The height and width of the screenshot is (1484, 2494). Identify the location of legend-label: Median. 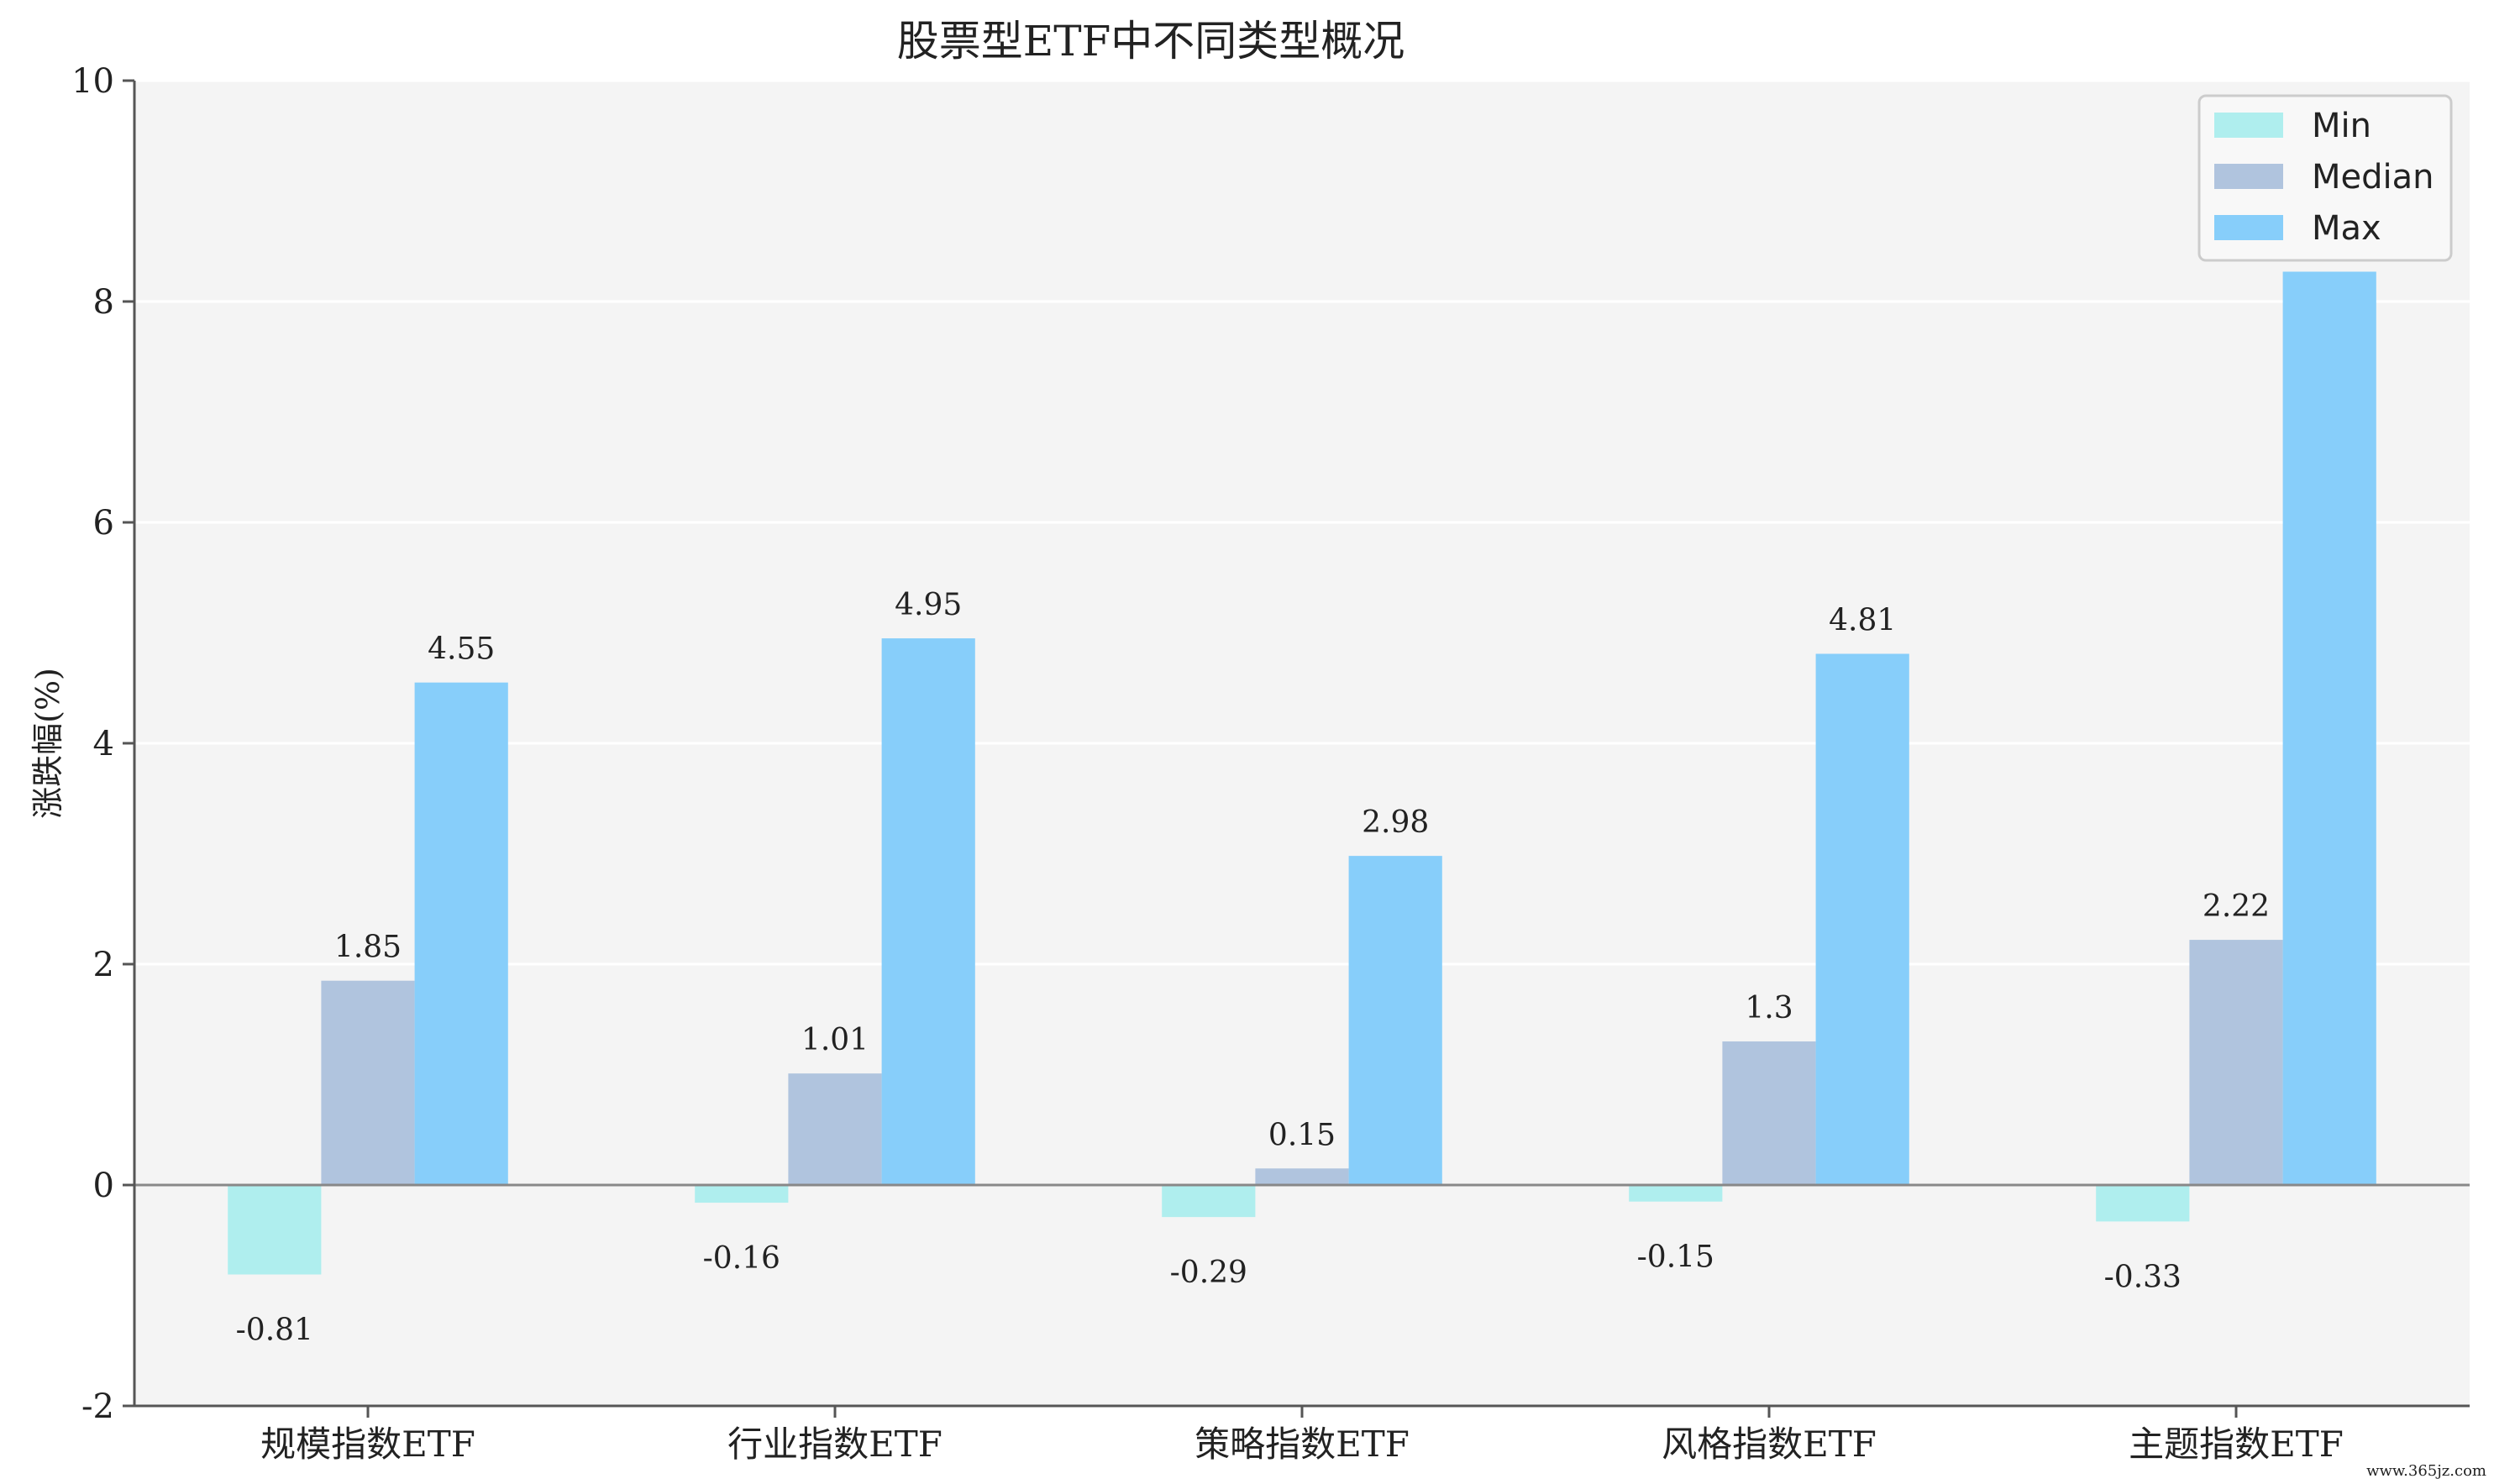
(2373, 177).